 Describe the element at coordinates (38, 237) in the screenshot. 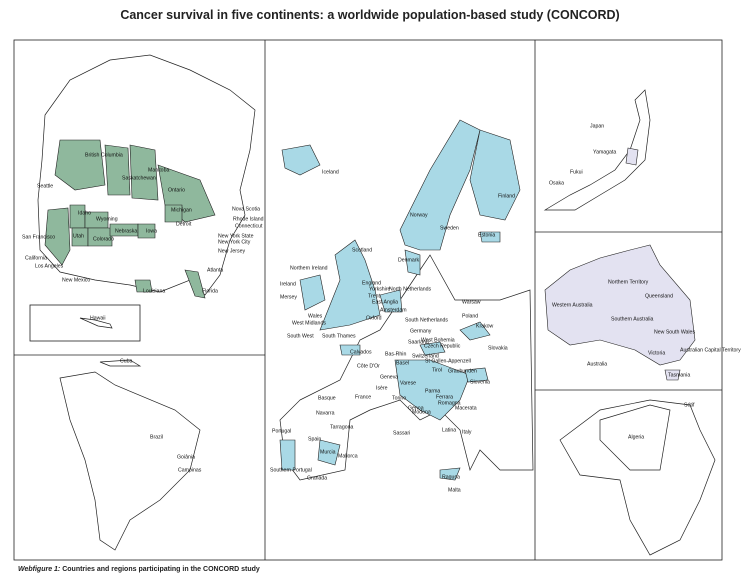

I see `place-label: San Francisco` at that location.